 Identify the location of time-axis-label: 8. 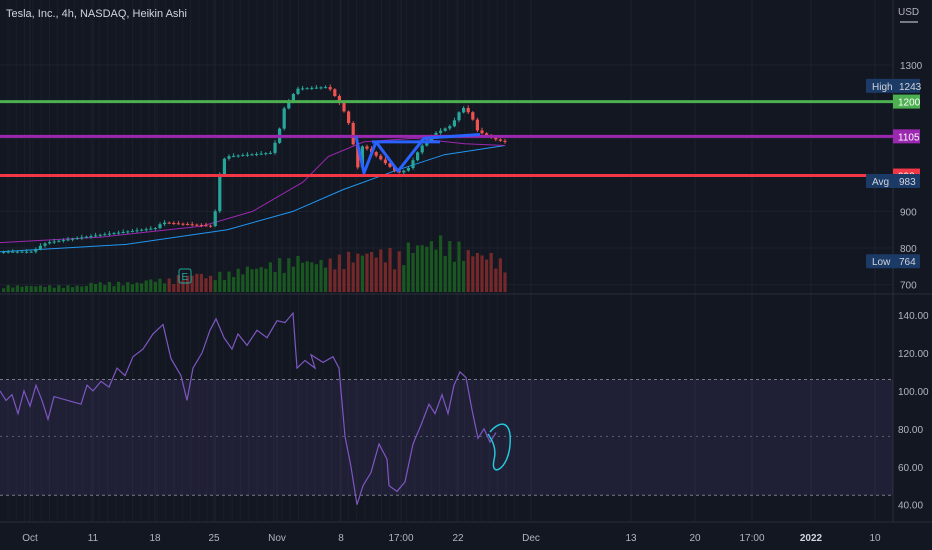
(341, 538).